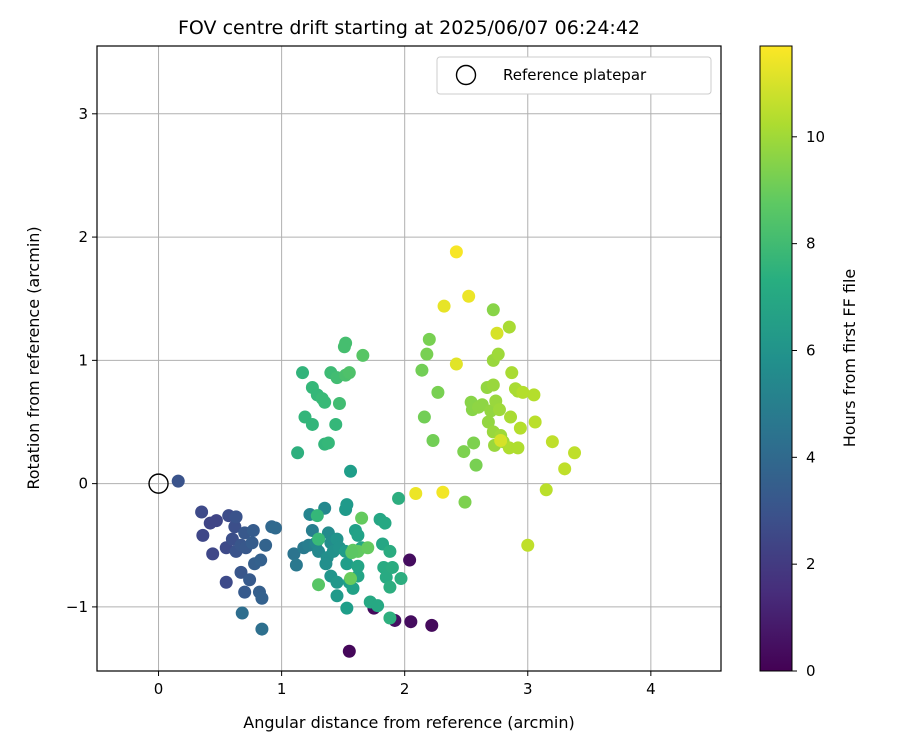 This screenshot has width=900, height=750. Describe the element at coordinates (811, 457) in the screenshot. I see `colorbar-tick-label: 4` at that location.